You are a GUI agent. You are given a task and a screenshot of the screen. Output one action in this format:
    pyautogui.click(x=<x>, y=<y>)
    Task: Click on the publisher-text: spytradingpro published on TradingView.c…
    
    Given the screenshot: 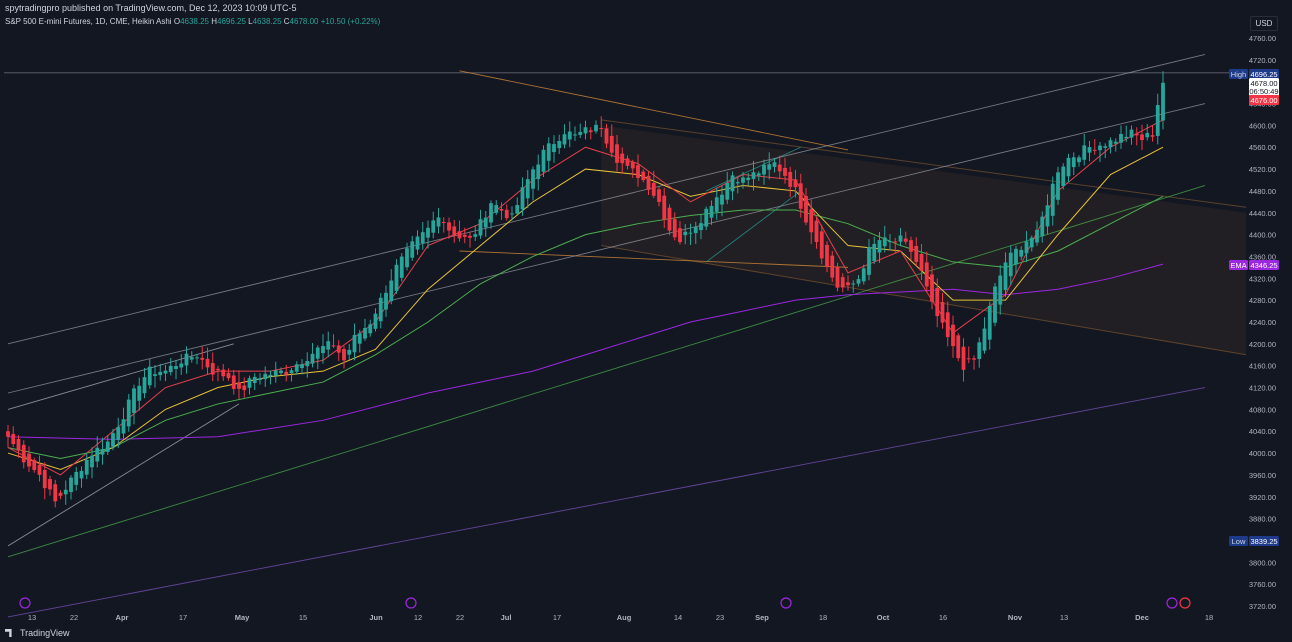 What is the action you would take?
    pyautogui.click(x=151, y=8)
    